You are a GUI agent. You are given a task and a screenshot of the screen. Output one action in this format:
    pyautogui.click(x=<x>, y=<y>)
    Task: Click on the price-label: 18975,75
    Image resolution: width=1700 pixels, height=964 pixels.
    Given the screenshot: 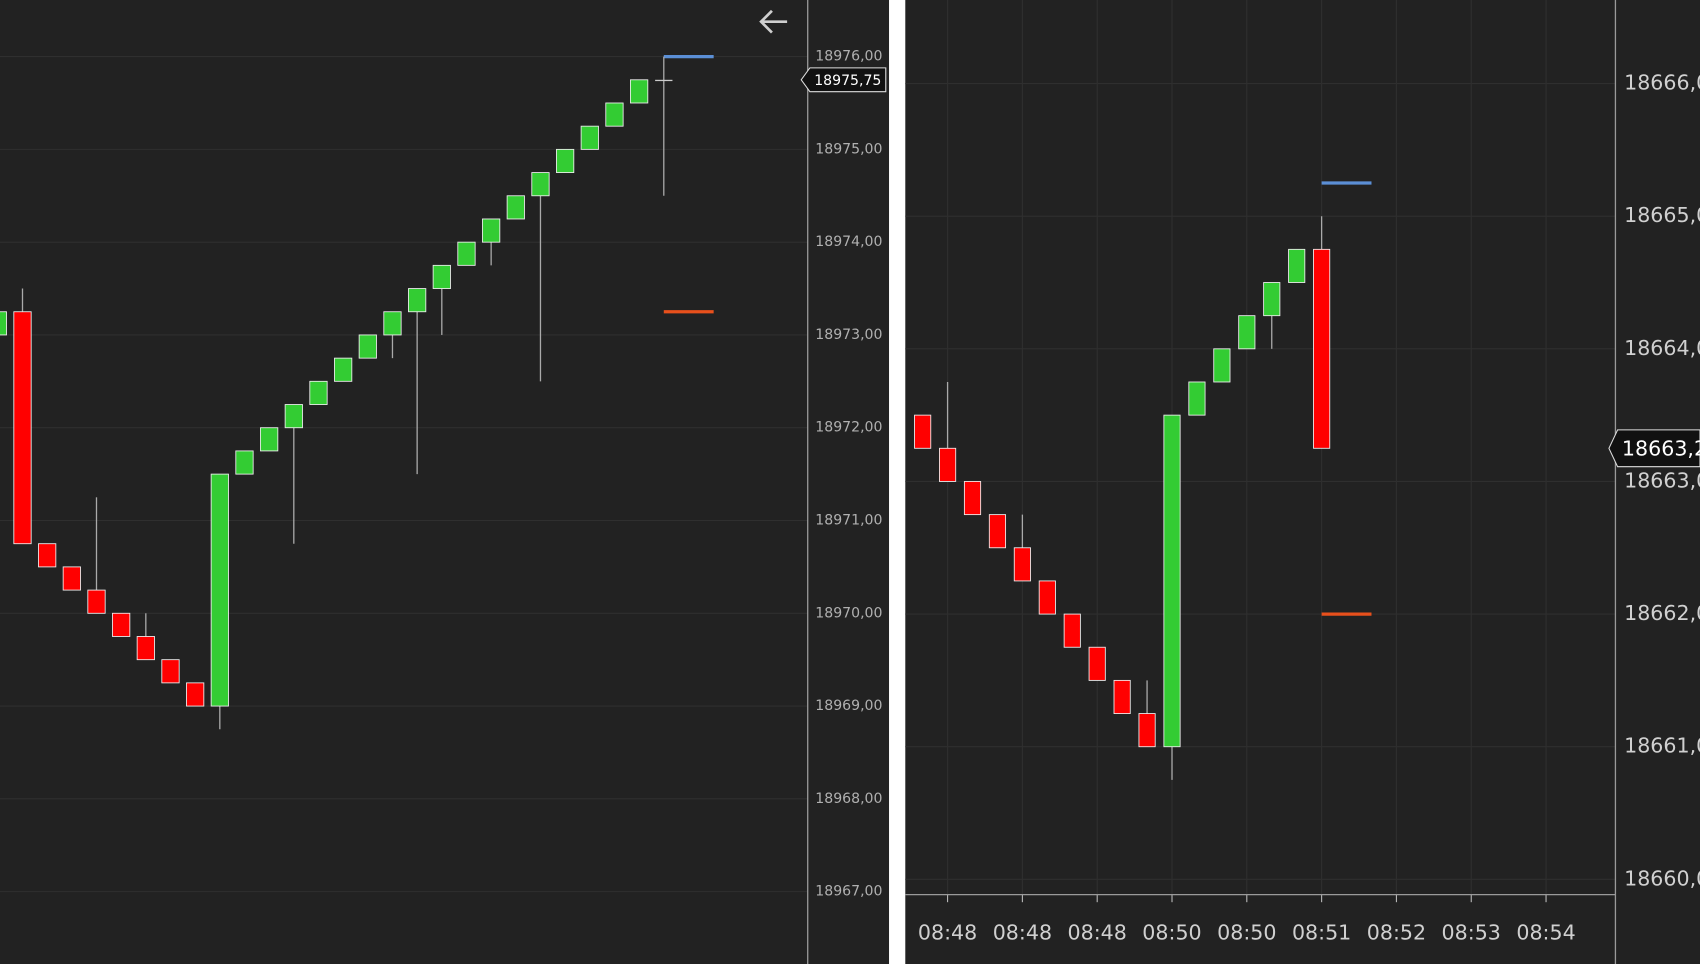 What is the action you would take?
    pyautogui.click(x=847, y=81)
    